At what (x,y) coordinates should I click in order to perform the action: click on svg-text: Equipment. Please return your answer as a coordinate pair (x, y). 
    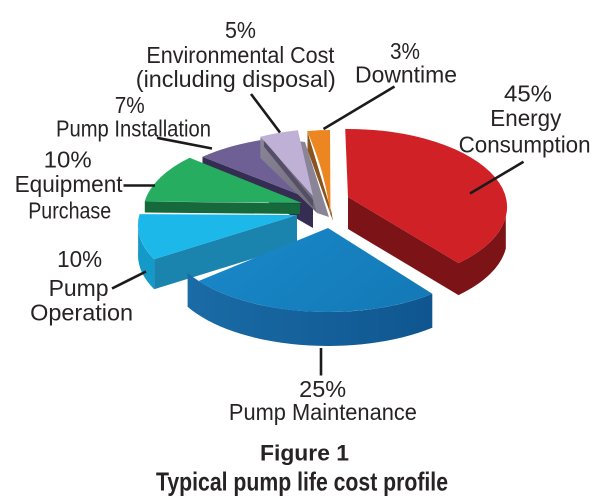
    Looking at the image, I should click on (69, 184).